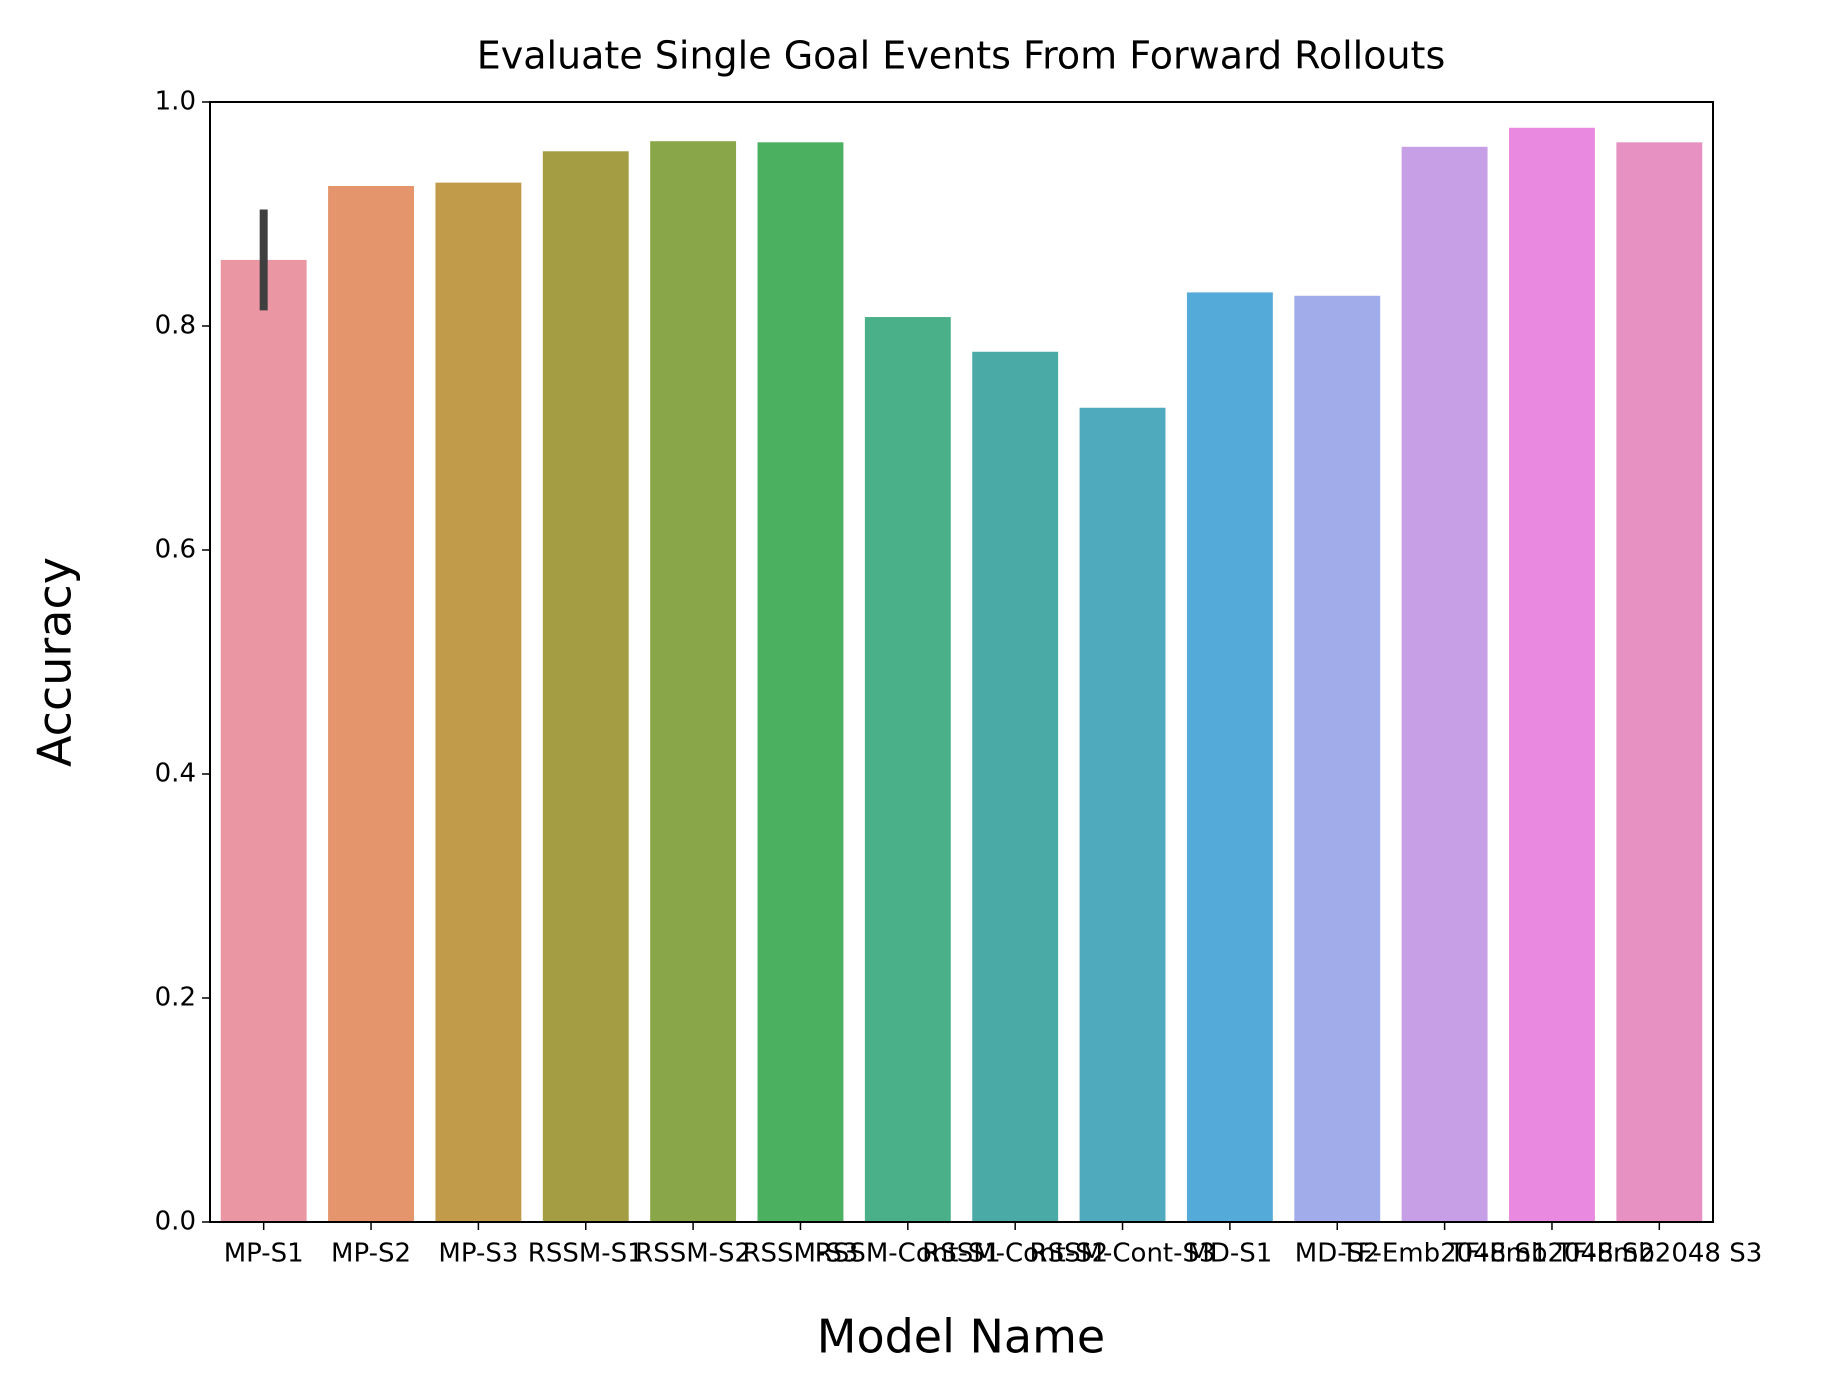 The image size is (1835, 1388). What do you see at coordinates (175, 326) in the screenshot?
I see `y-tick-label: 0.8` at bounding box center [175, 326].